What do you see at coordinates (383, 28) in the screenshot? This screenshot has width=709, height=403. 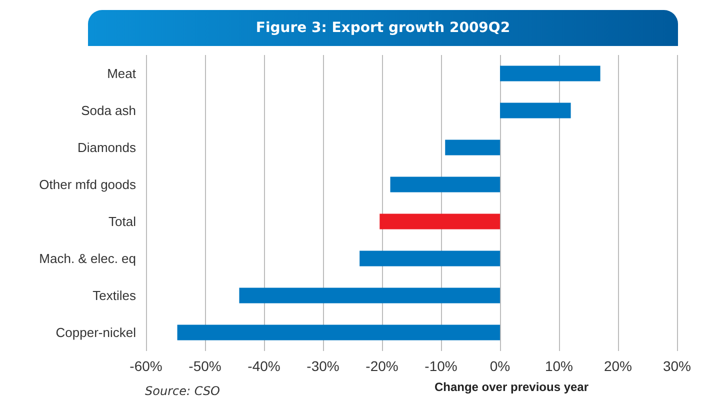 I see `chart-title: Figure 3: Export growth 2009Q2` at bounding box center [383, 28].